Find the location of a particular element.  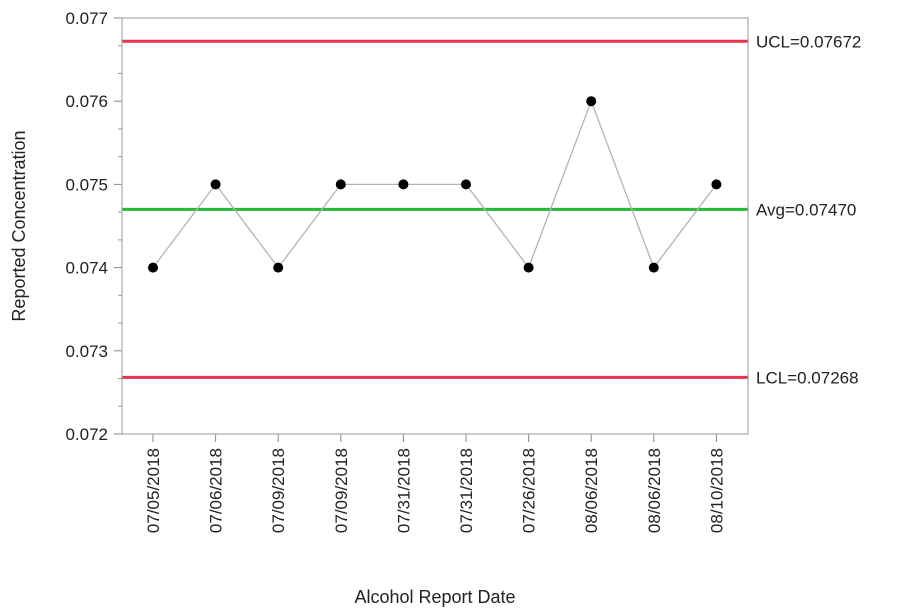

y-axis-title: Reported Concentration is located at coordinates (19, 225).